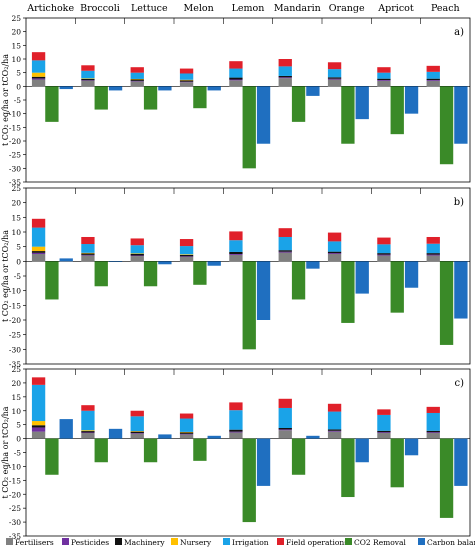 Image resolution: width=475 pixels, height=554 pixels. What do you see at coordinates (347, 8) in the screenshot?
I see `crop-label-orange: Orange` at bounding box center [347, 8].